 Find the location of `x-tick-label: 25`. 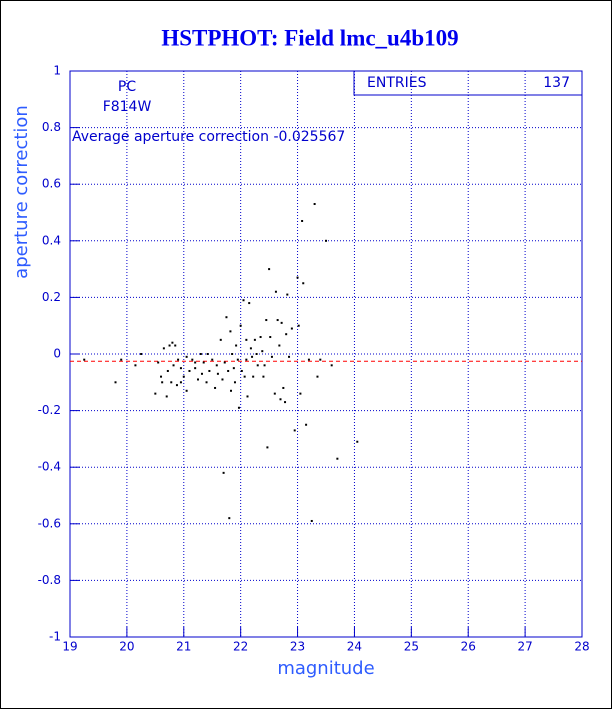

x-tick-label: 25 is located at coordinates (411, 647).